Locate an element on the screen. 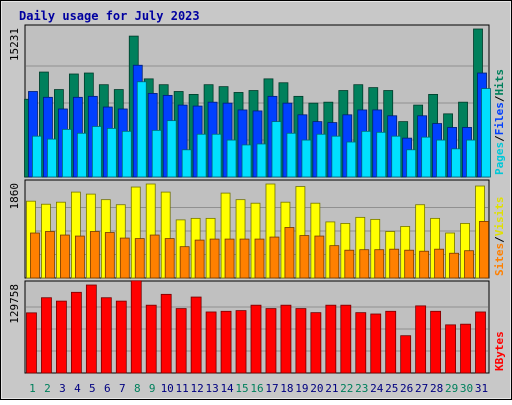 This screenshot has height=405, width=512. day-label-9: 9 is located at coordinates (152, 388).